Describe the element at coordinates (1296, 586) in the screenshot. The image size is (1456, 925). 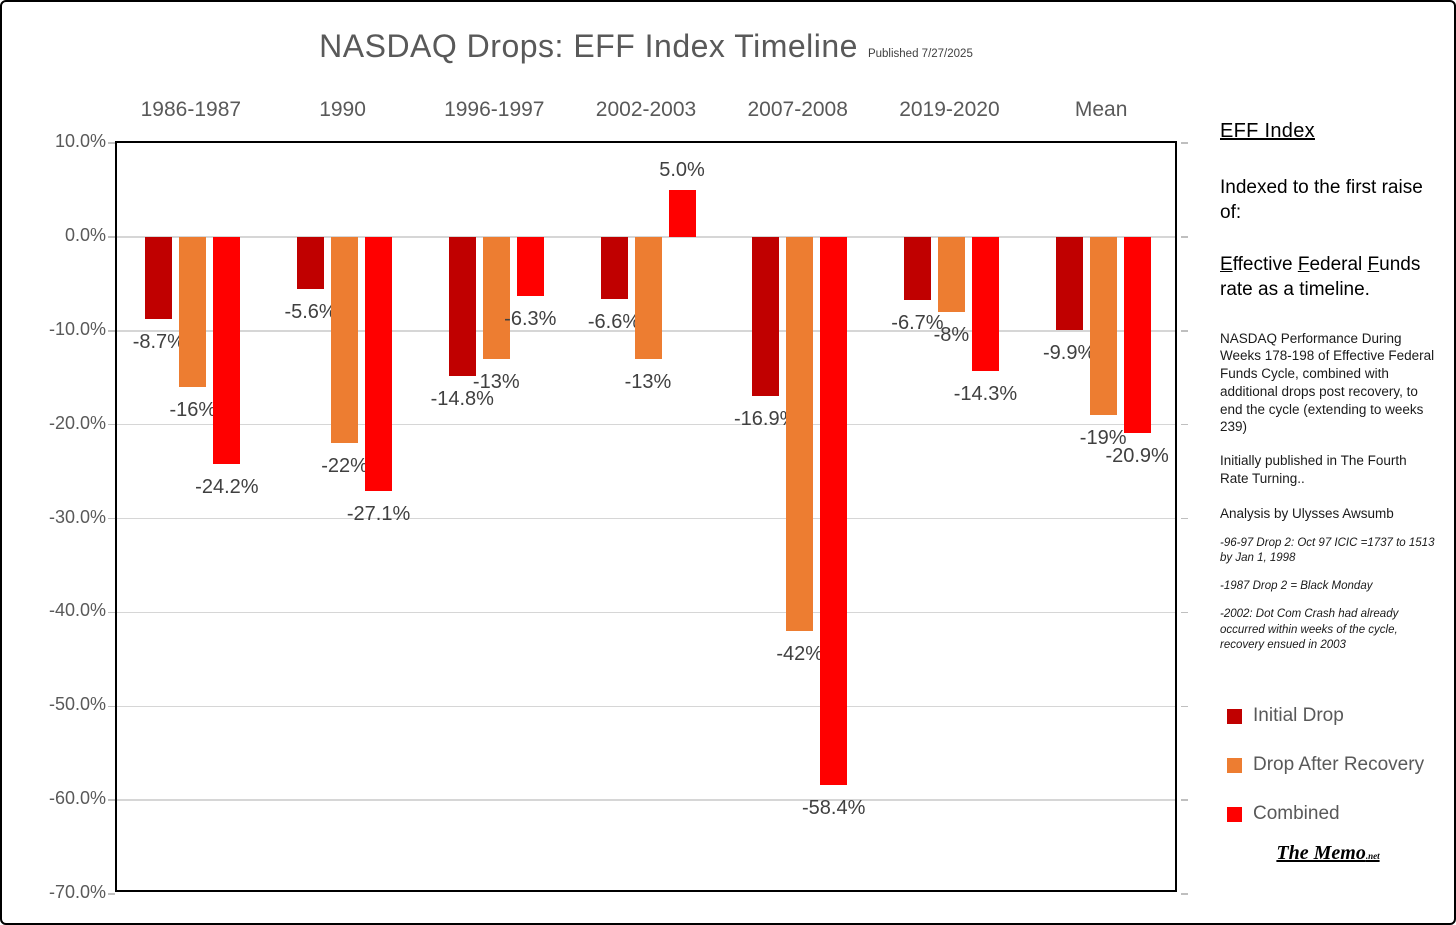
I see `sidebar-note-2: -1987 Drop 2 = Black Monday` at that location.